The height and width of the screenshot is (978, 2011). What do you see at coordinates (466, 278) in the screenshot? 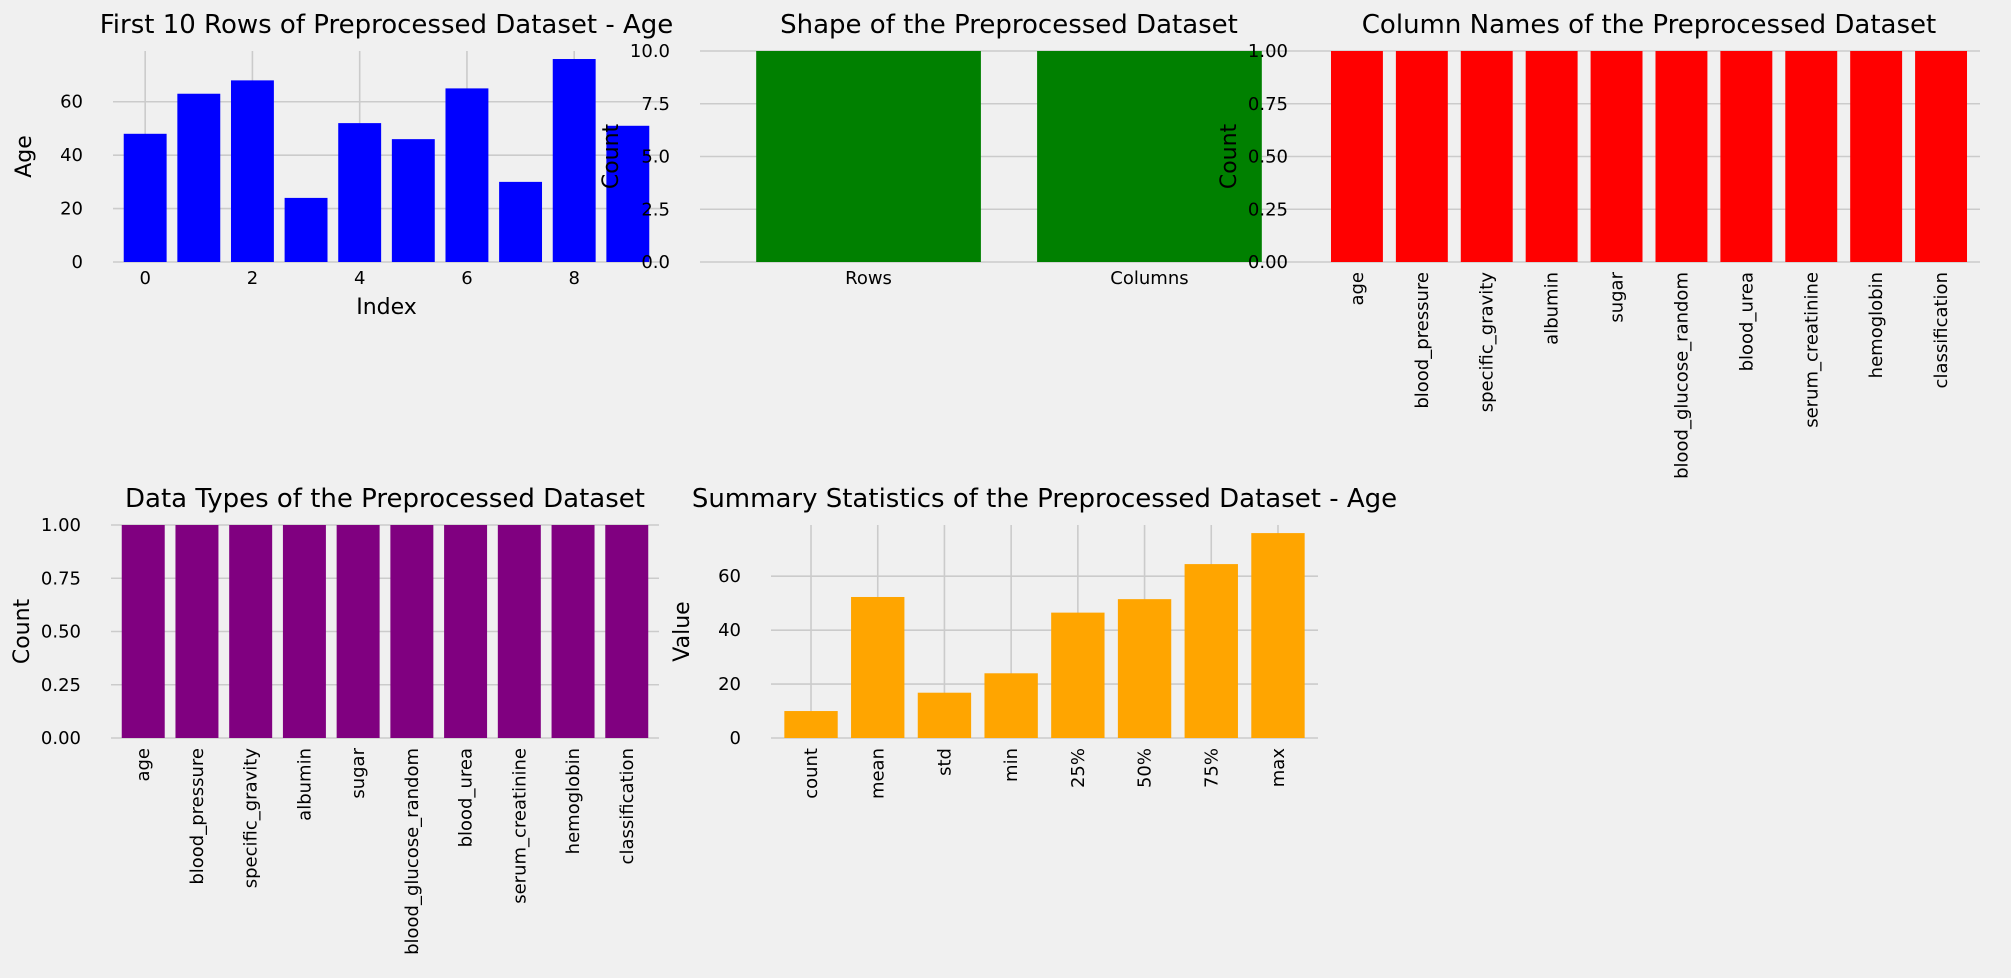
I see `x-tick-label: 6` at bounding box center [466, 278].